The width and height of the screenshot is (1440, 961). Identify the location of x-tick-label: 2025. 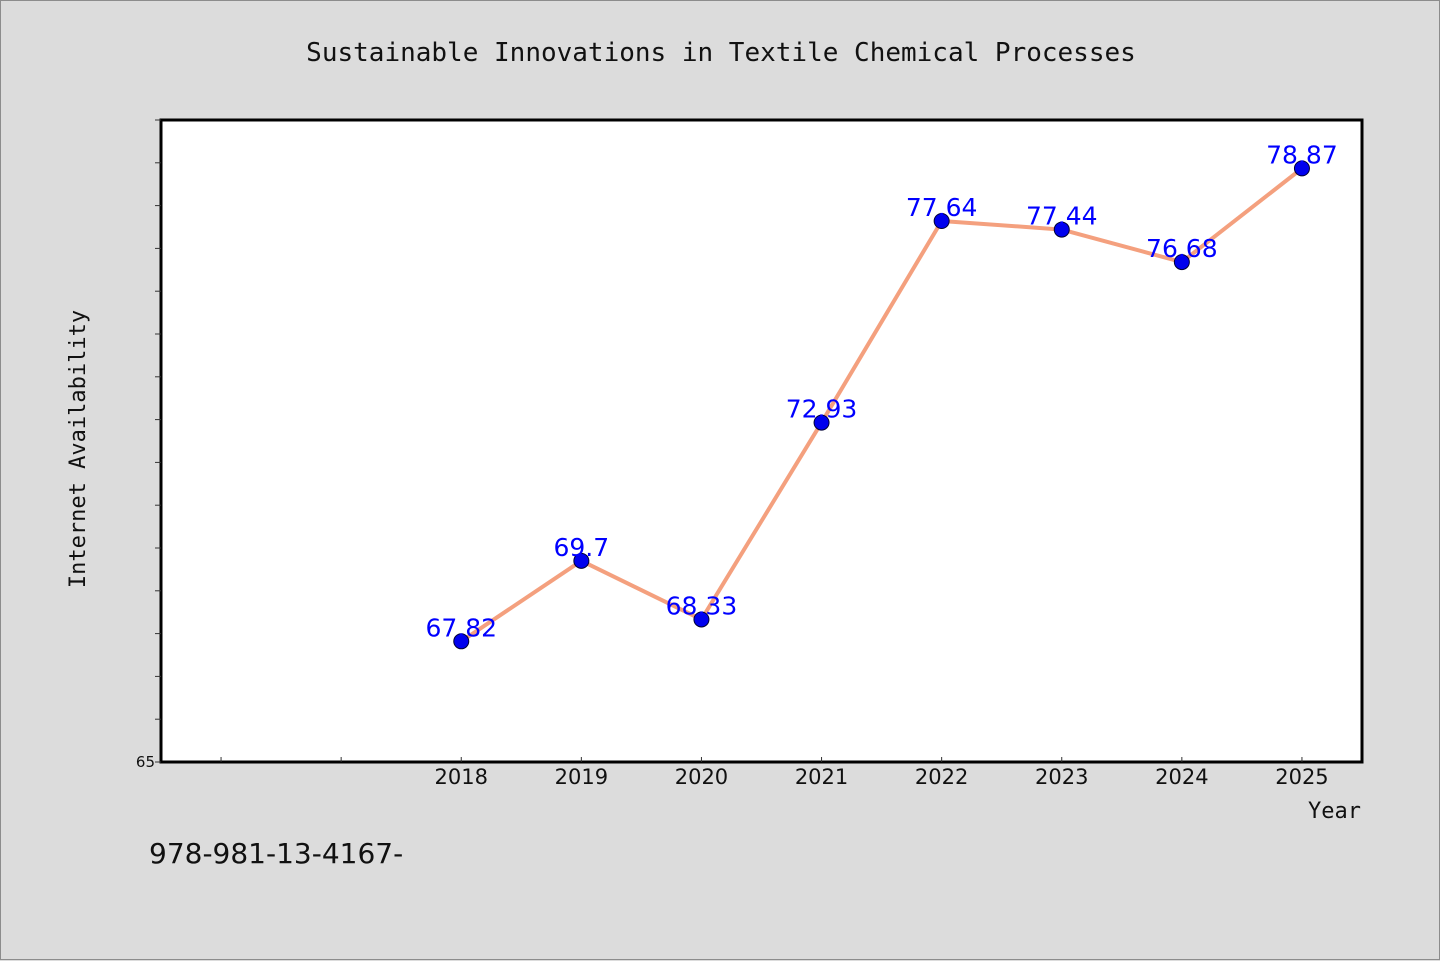
(1301, 777).